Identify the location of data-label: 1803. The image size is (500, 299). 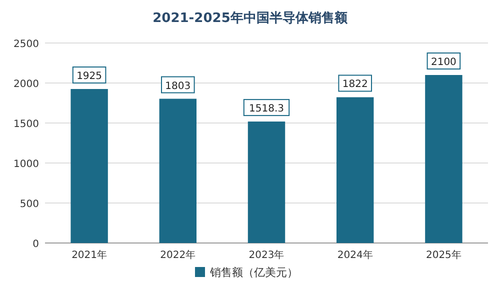
(178, 86).